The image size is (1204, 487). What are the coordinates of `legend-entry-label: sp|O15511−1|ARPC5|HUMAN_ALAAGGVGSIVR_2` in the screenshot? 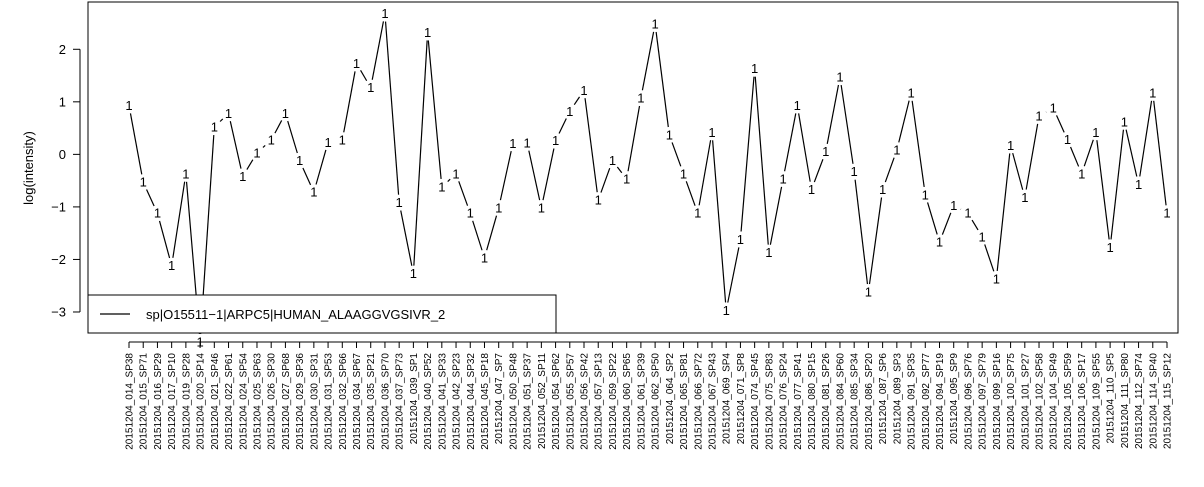 It's located at (295, 314).